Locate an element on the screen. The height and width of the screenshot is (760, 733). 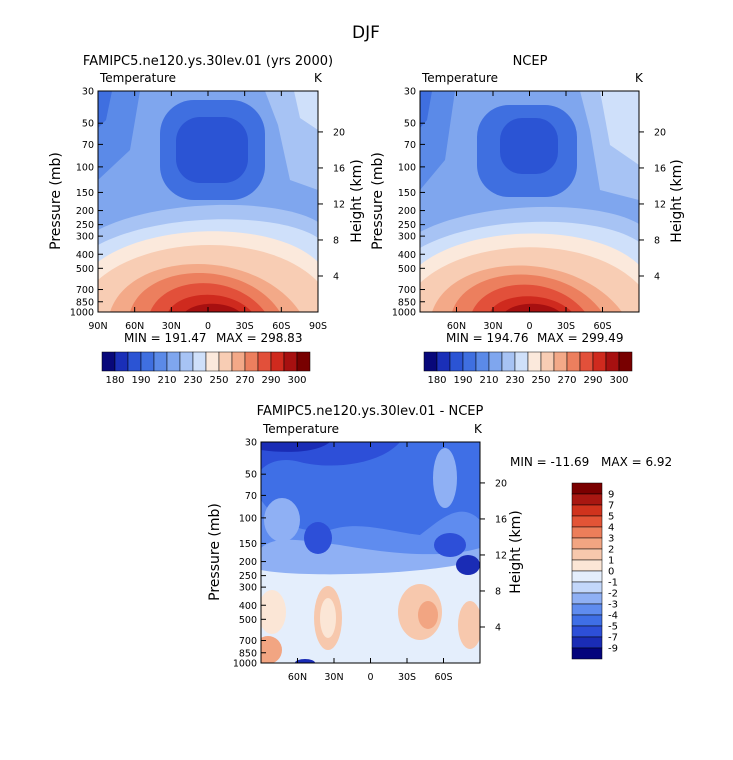
colorbar-label: -2 is located at coordinates (613, 594).